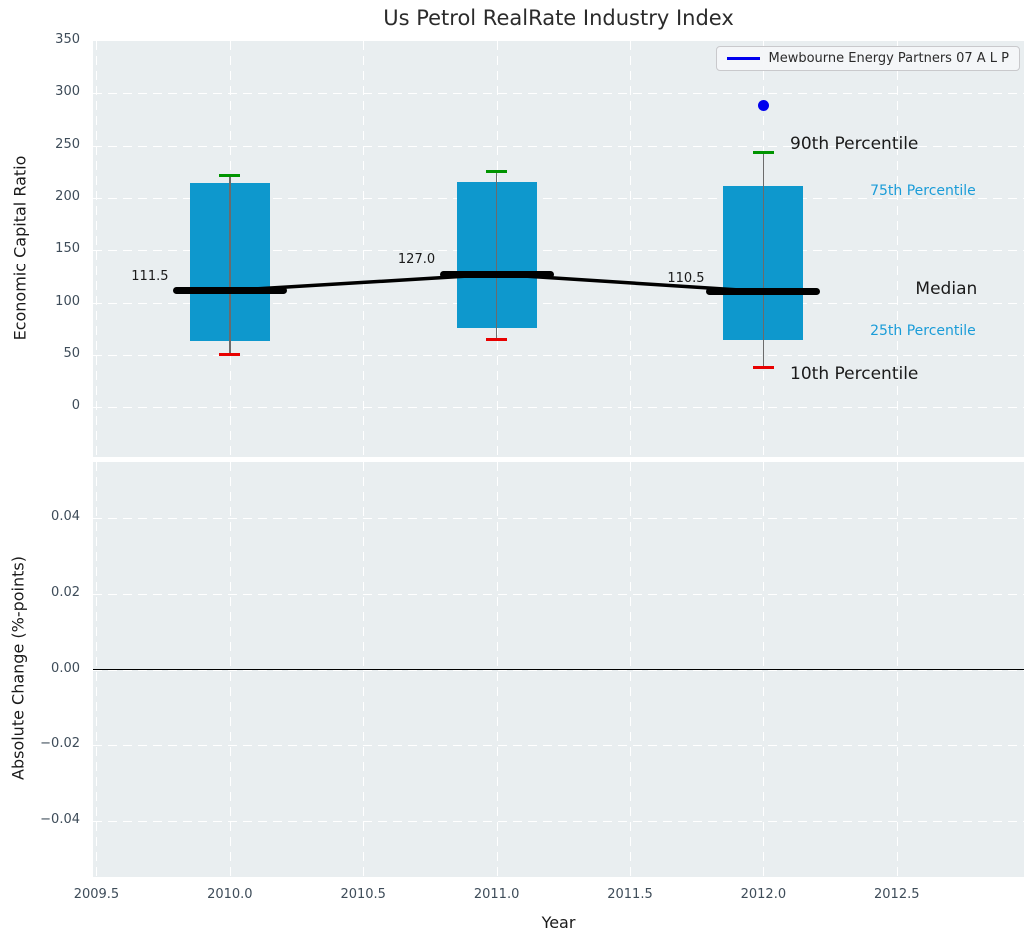  I want to click on annotation-110.5: 110.5, so click(686, 279).